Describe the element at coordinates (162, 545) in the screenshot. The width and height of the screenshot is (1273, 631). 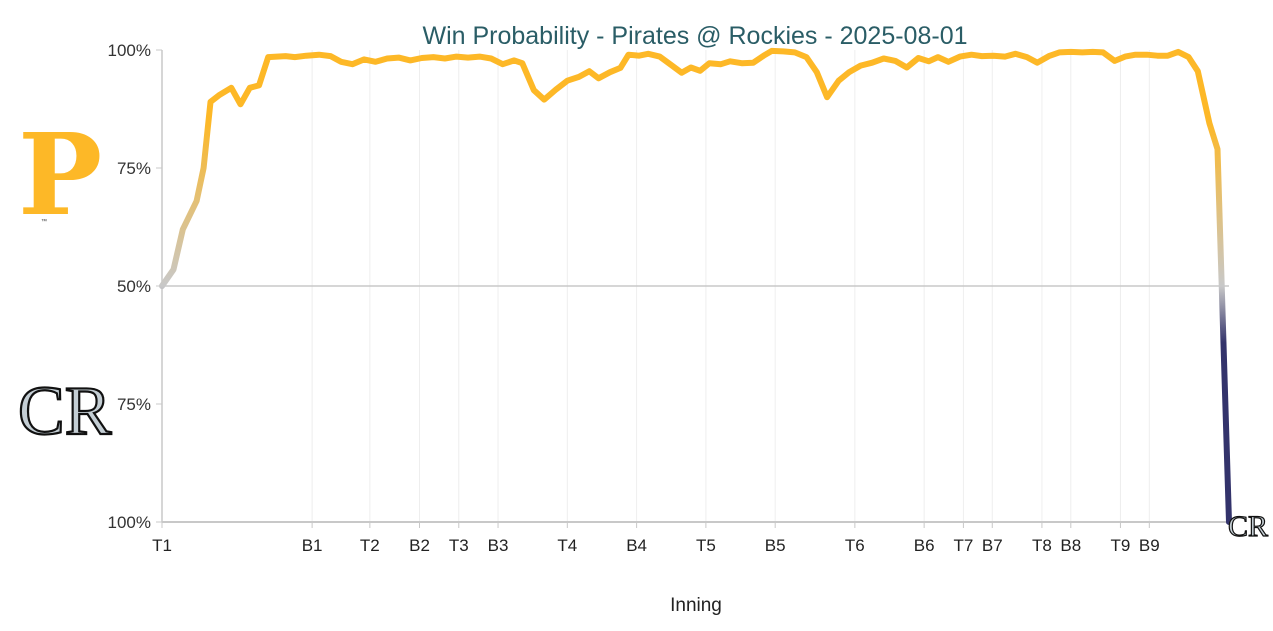
I see `x-tick-label: T1` at that location.